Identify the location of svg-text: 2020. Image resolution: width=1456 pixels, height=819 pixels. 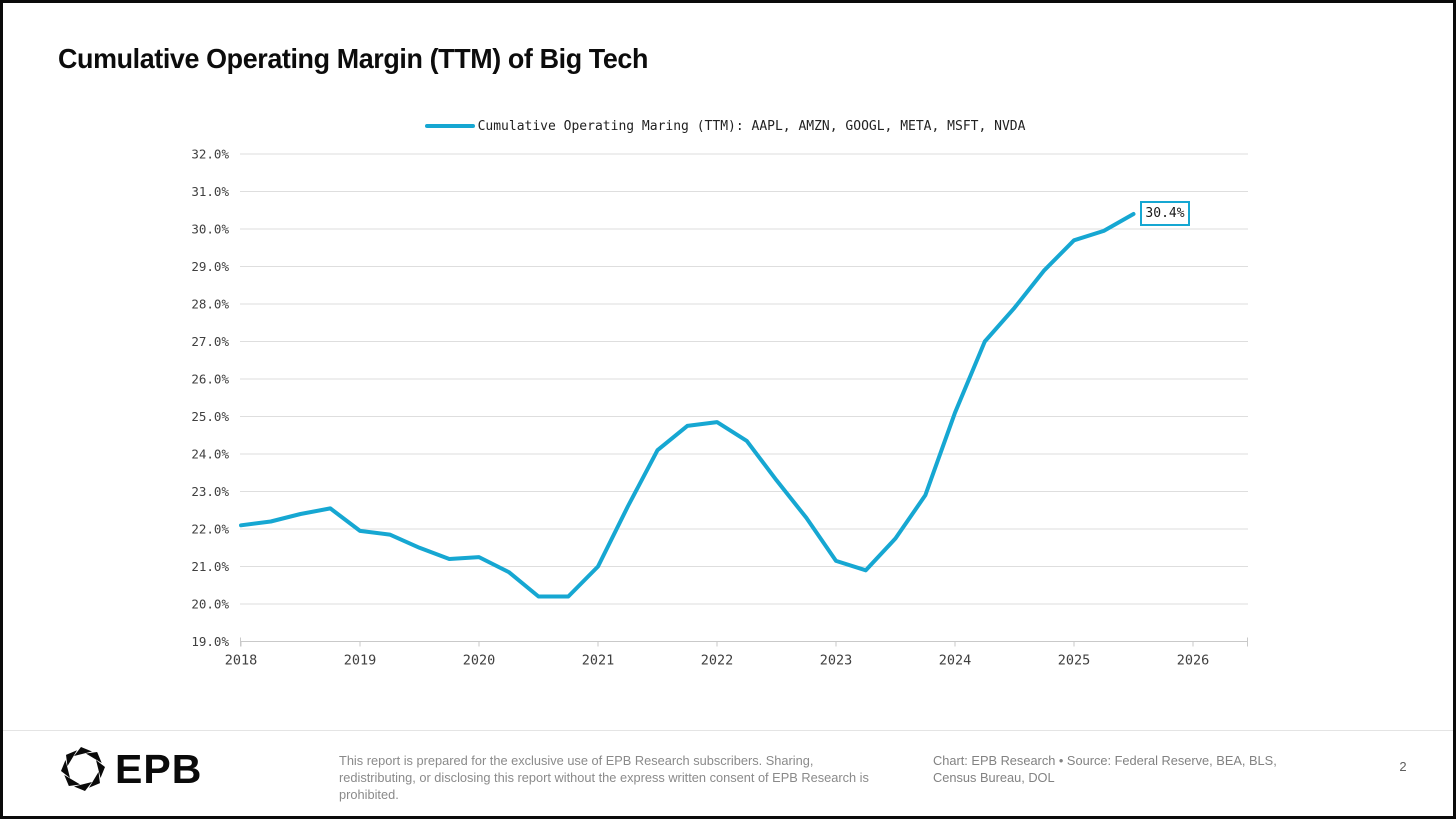
(479, 661).